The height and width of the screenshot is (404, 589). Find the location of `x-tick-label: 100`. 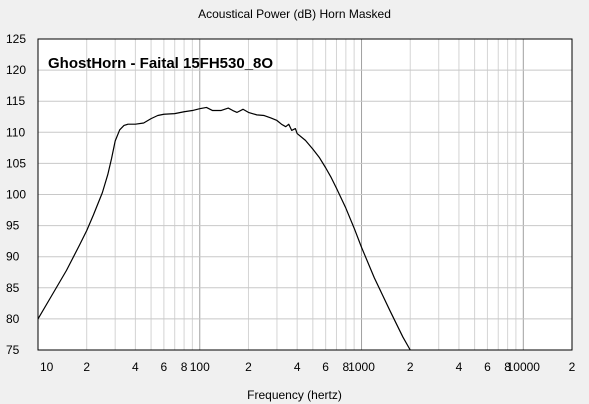

x-tick-label: 100 is located at coordinates (200, 367).